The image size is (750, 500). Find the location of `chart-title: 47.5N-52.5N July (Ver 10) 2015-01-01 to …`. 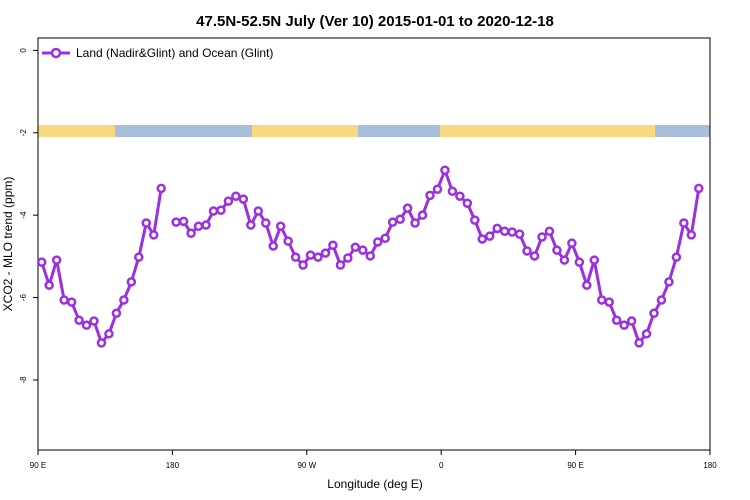

chart-title: 47.5N-52.5N July (Ver 10) 2015-01-01 to … is located at coordinates (375, 21).